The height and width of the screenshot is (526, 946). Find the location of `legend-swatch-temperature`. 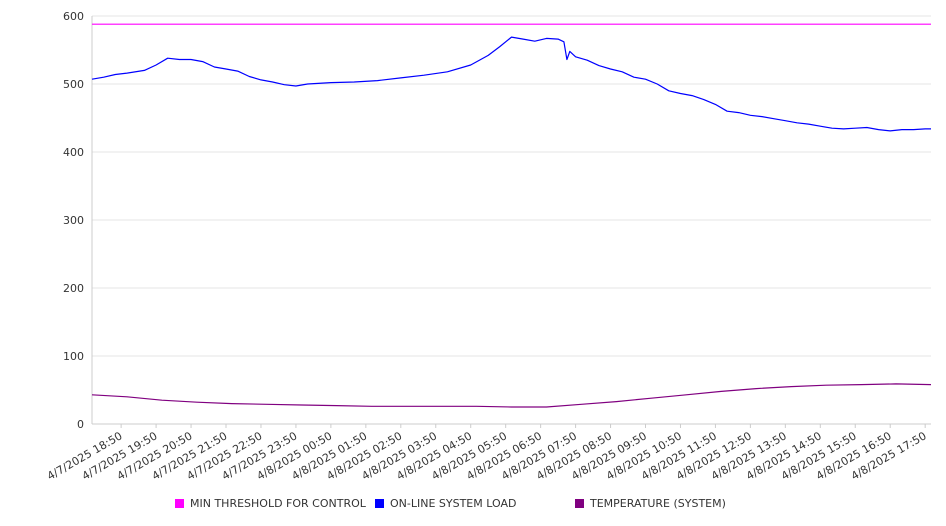

legend-swatch-temperature is located at coordinates (579, 503).